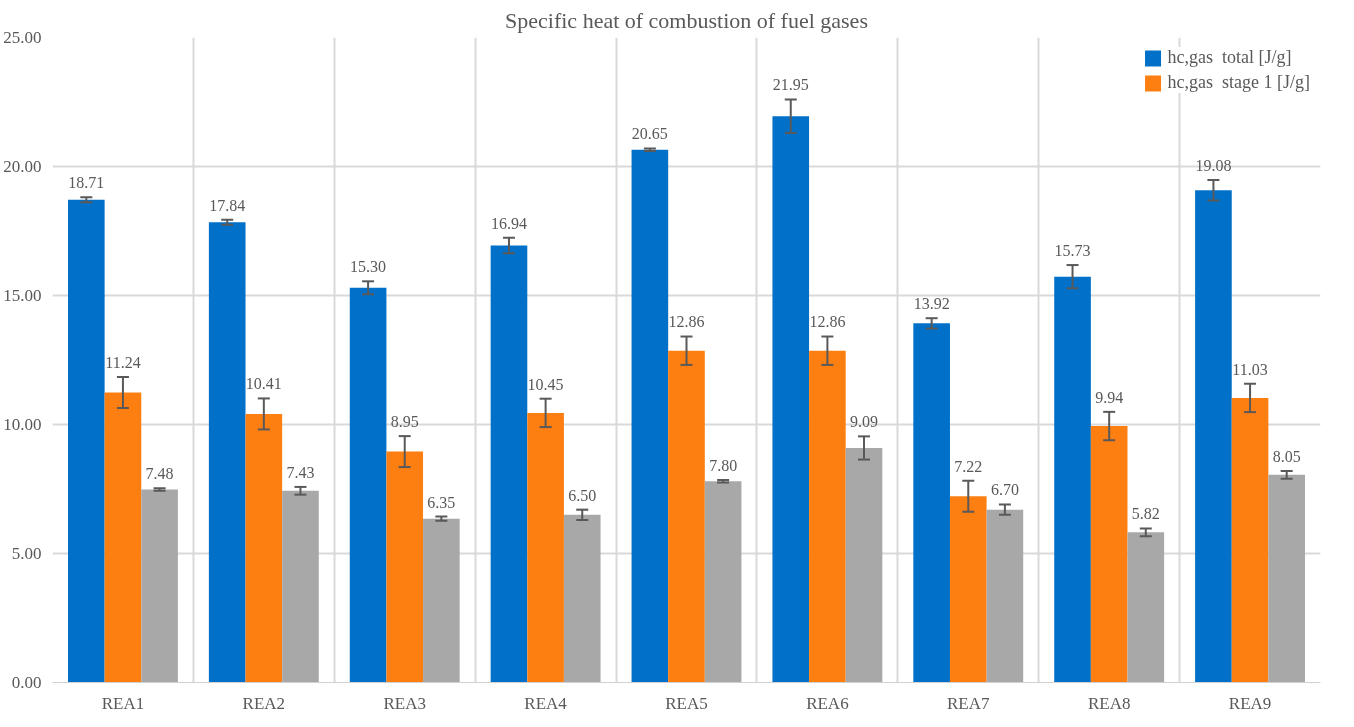 The image size is (1354, 727). I want to click on data-label: 20.65, so click(649, 134).